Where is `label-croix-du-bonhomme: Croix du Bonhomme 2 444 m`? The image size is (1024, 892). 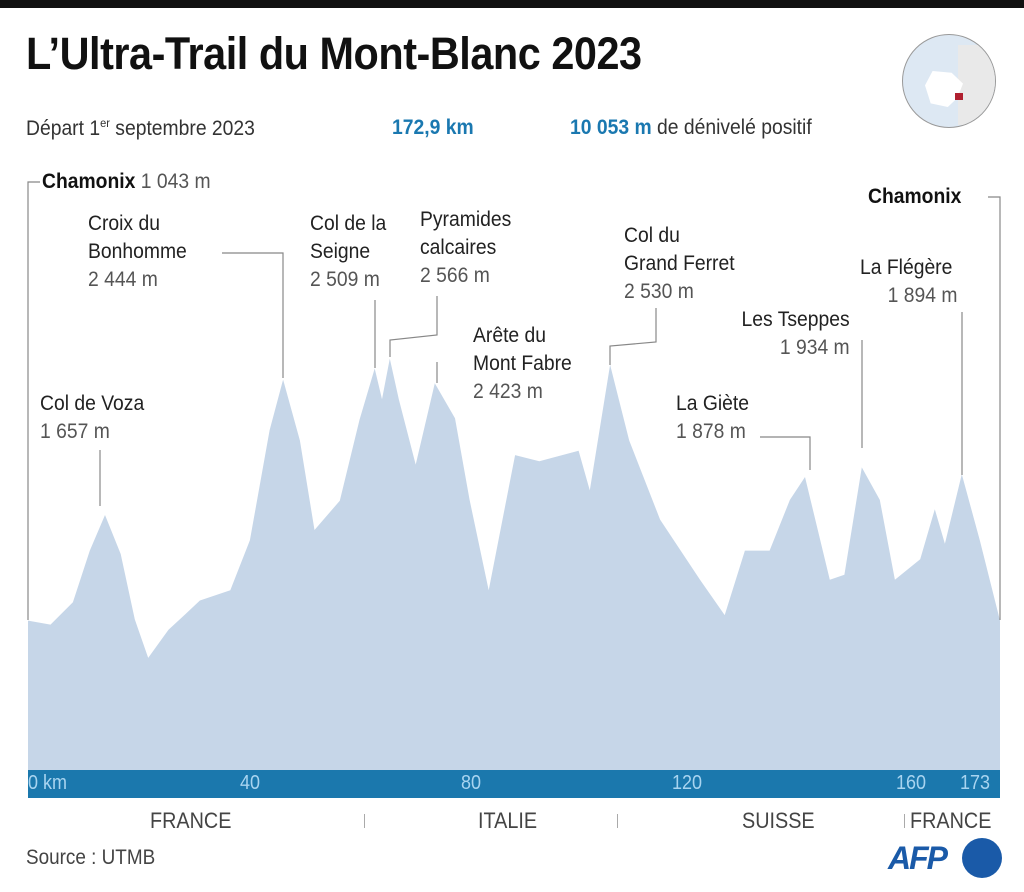 label-croix-du-bonhomme: Croix du Bonhomme 2 444 m is located at coordinates (137, 251).